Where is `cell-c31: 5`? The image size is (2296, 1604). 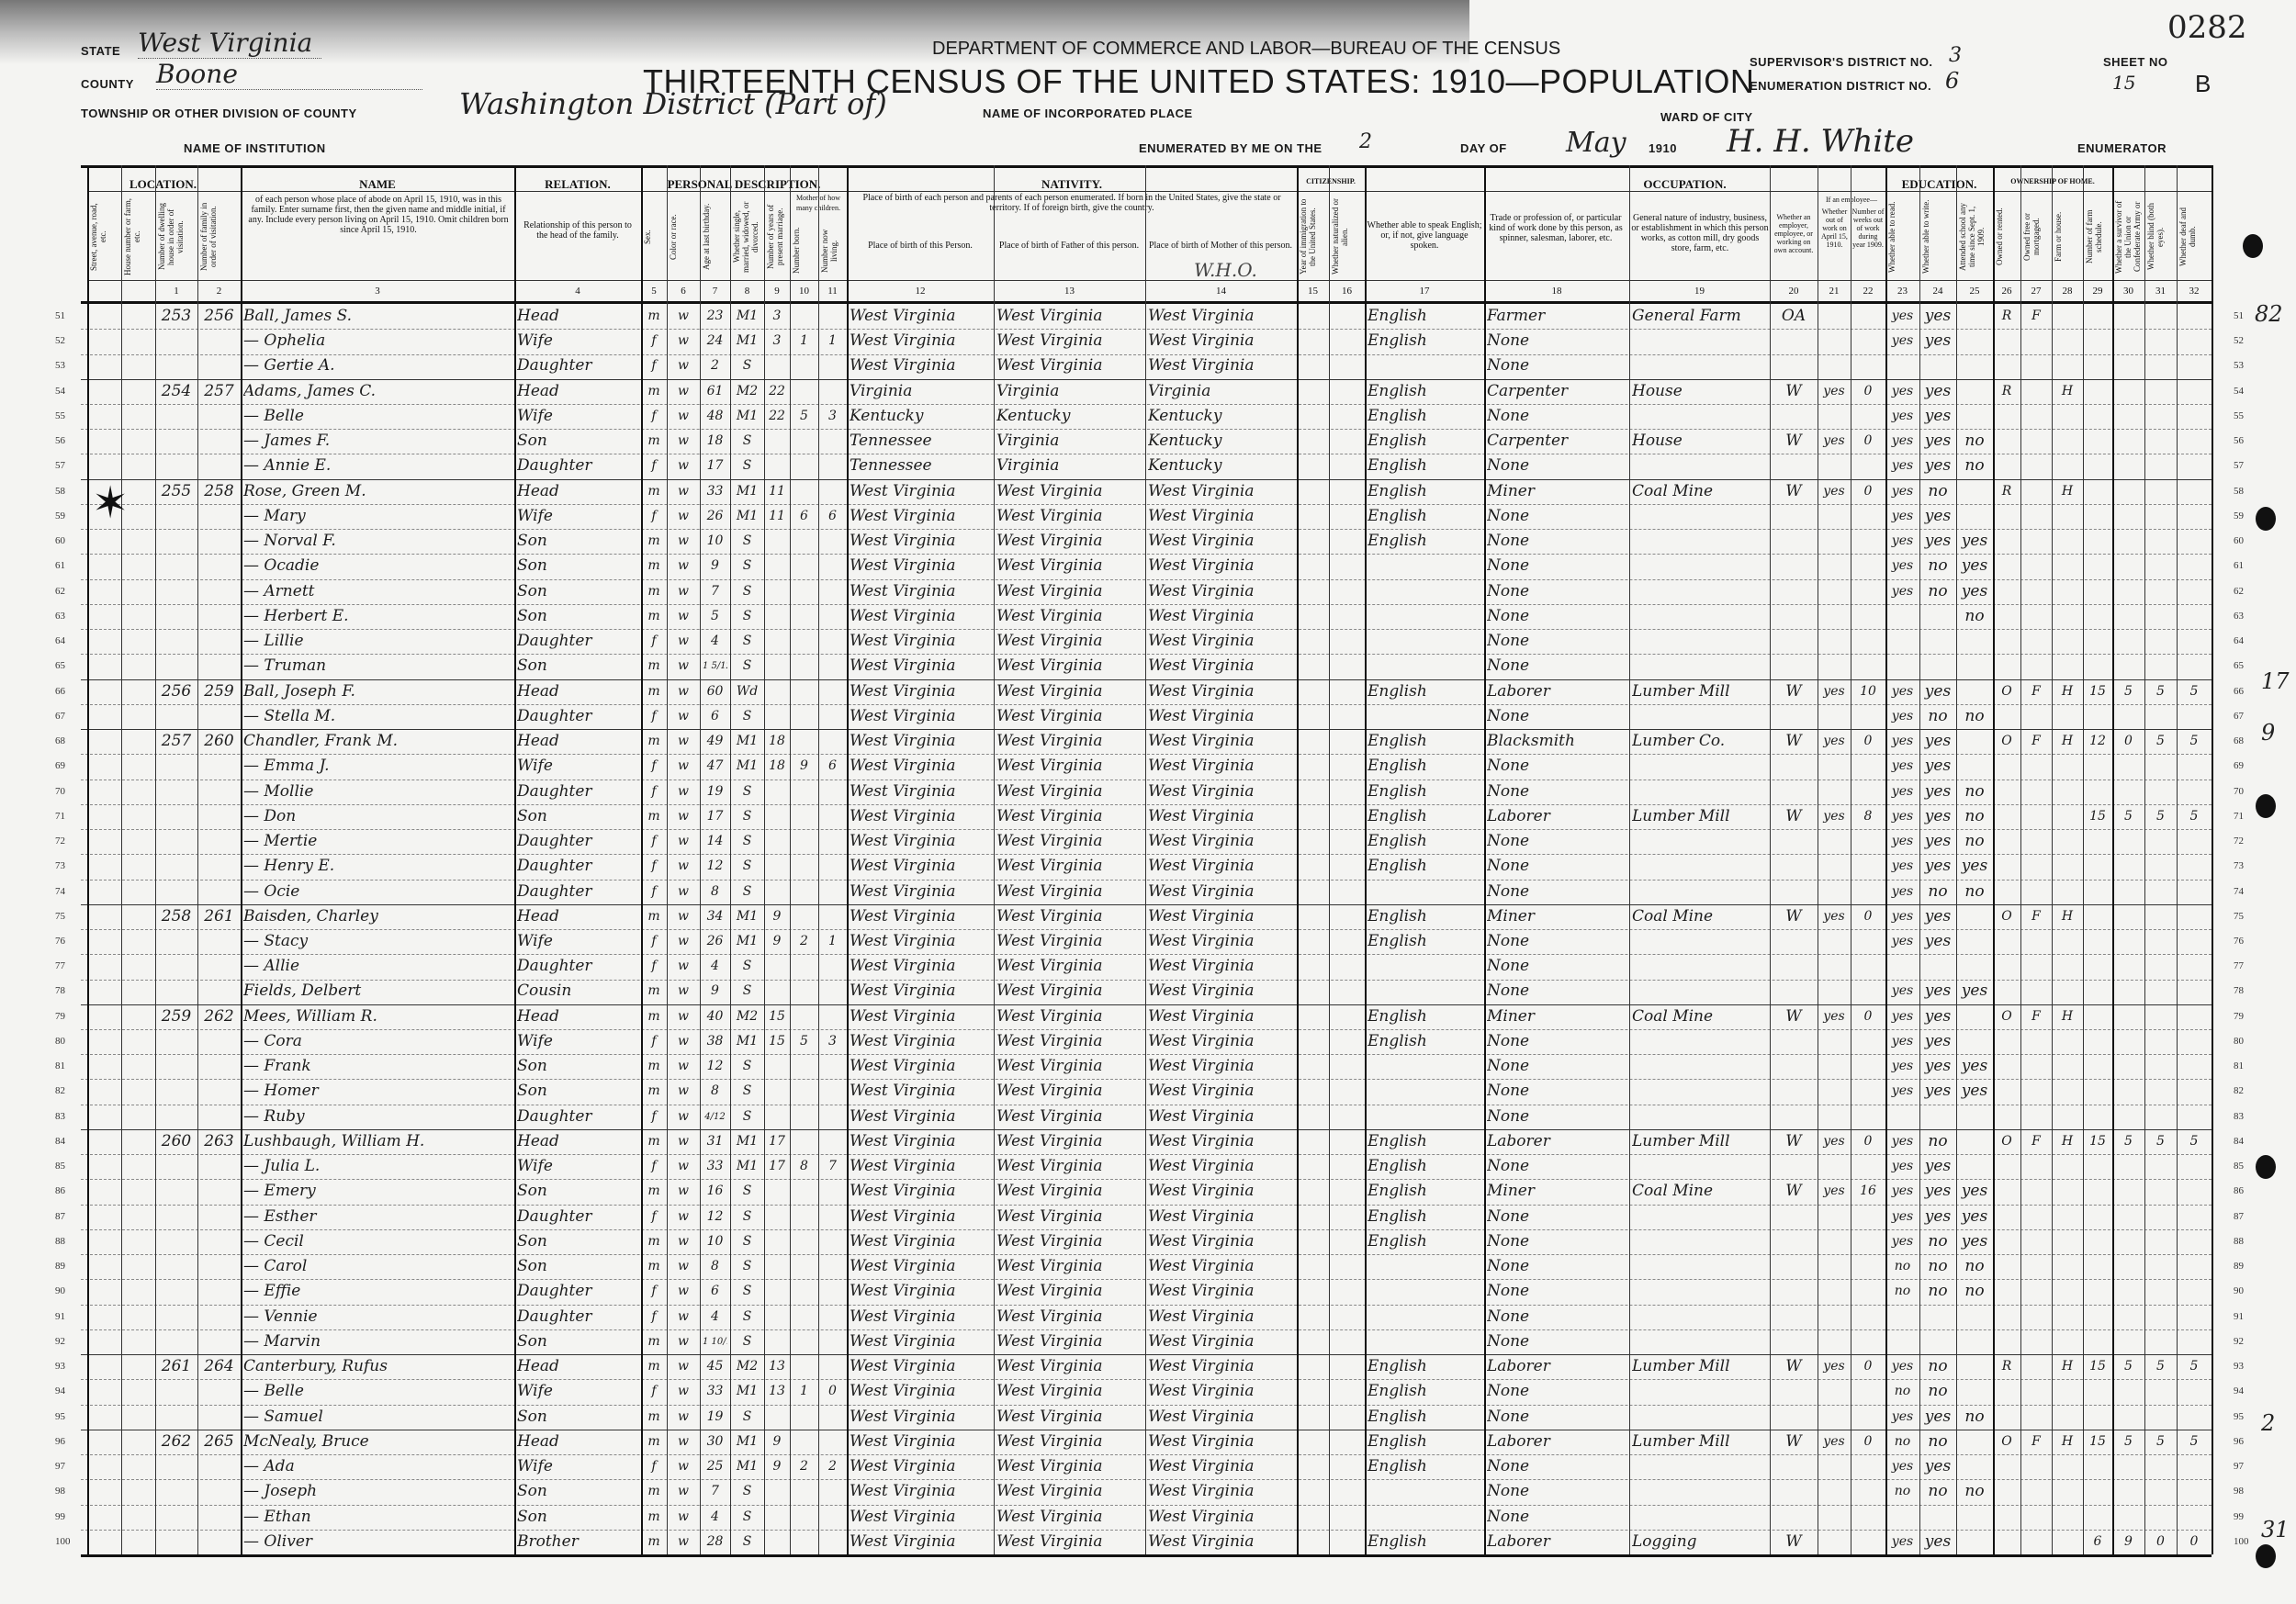 cell-c31: 5 is located at coordinates (2160, 691).